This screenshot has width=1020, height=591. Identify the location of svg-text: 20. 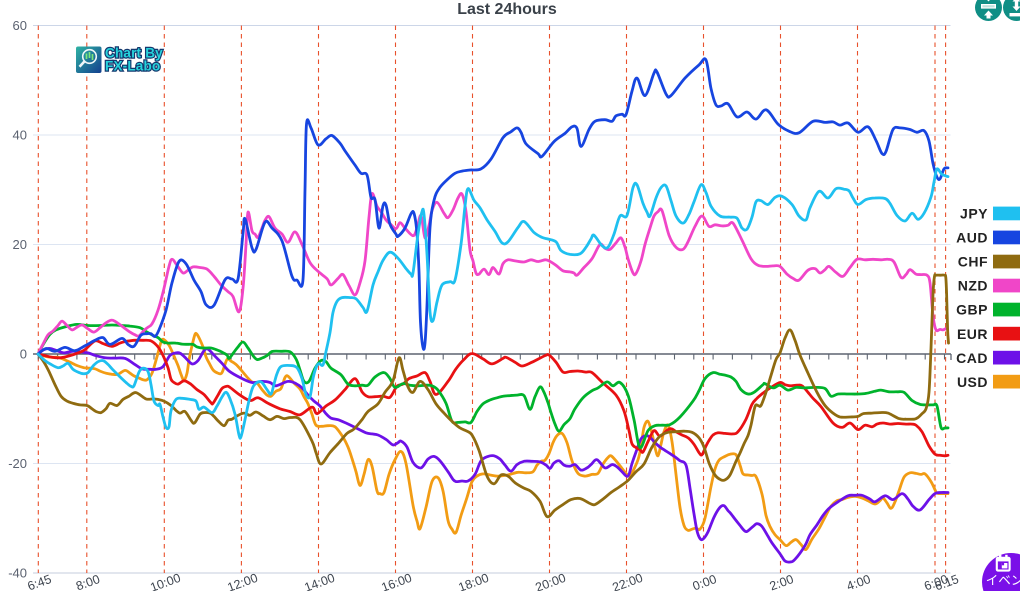
(20, 244).